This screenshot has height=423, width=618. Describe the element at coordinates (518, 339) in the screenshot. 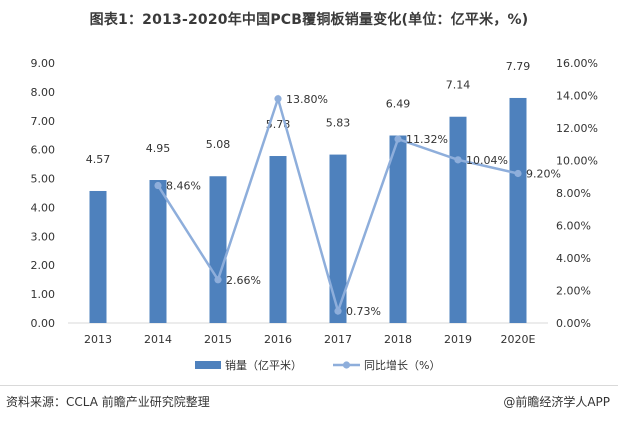

I see `x-tick-label: 2020E` at that location.